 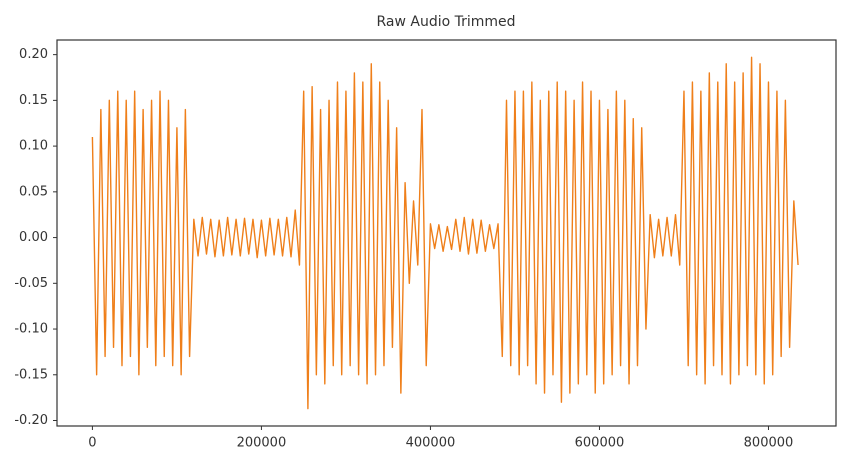 I want to click on y-tick-label: -0.05, so click(x=31, y=283).